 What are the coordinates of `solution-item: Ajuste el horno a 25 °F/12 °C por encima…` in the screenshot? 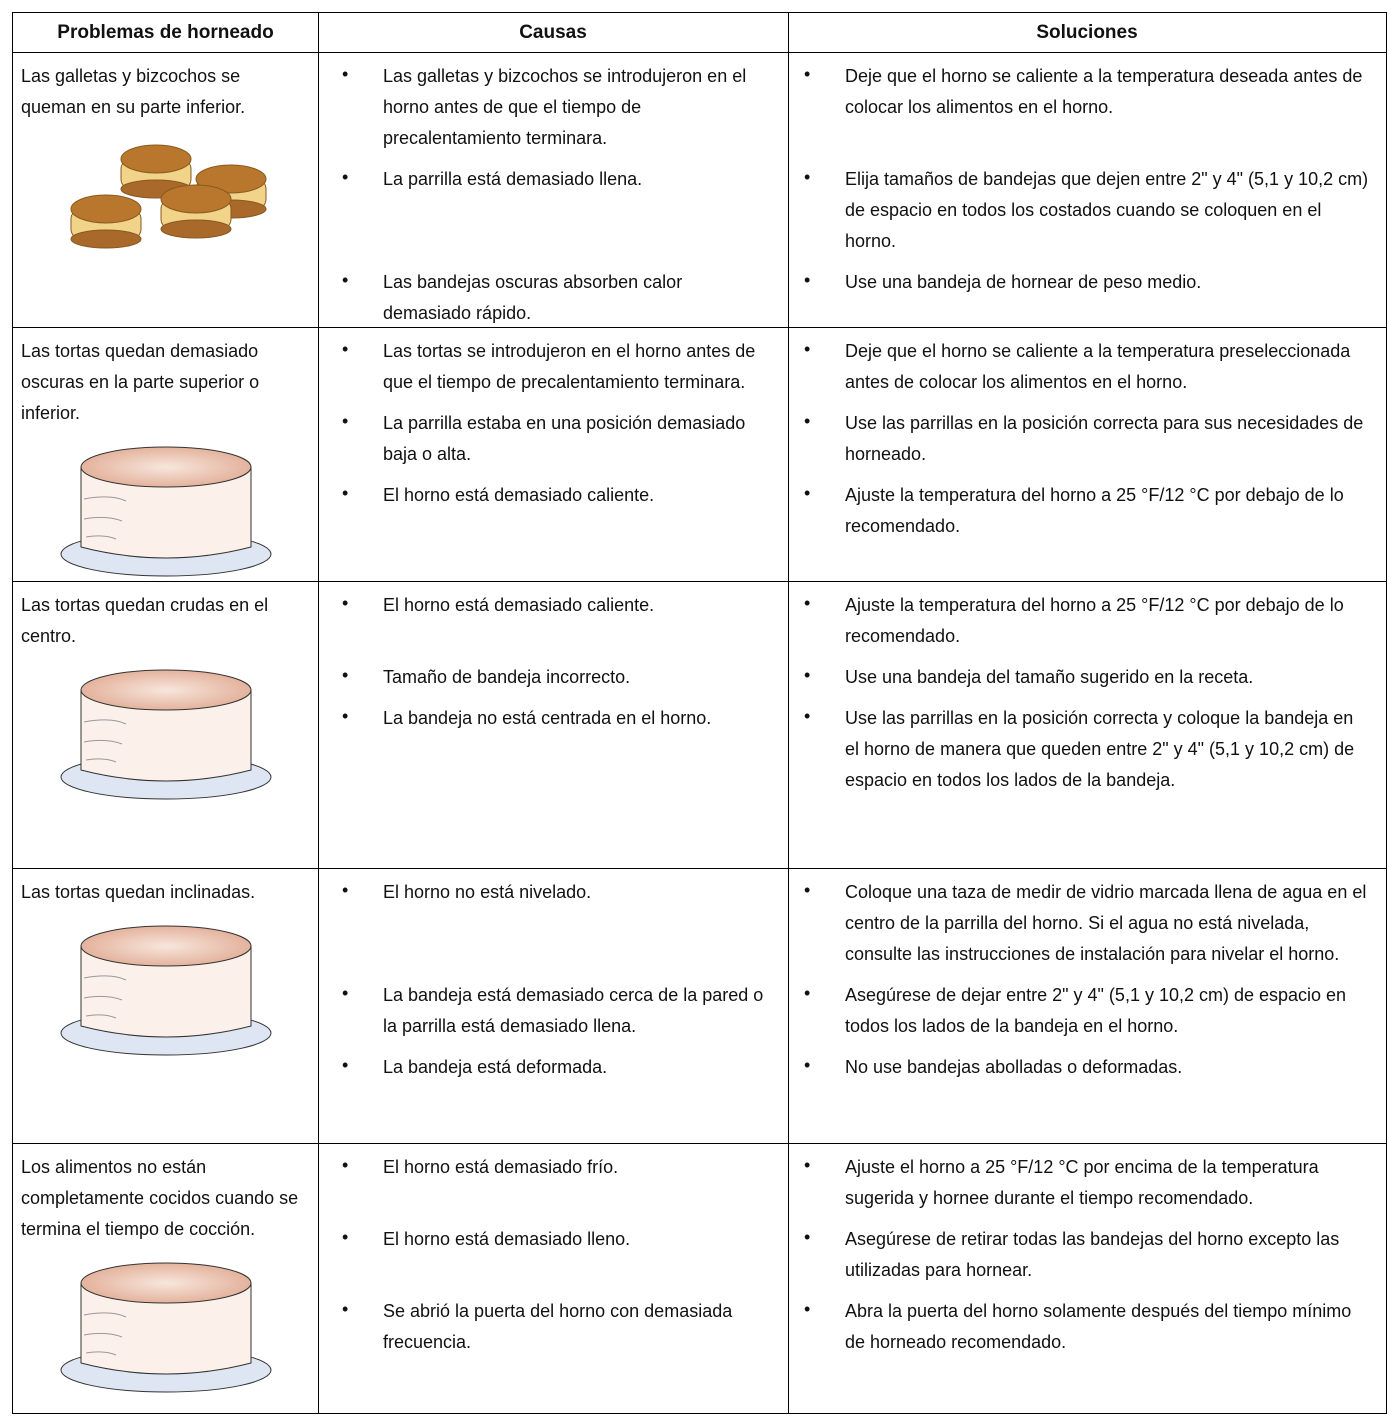 It's located at (1087, 1180).